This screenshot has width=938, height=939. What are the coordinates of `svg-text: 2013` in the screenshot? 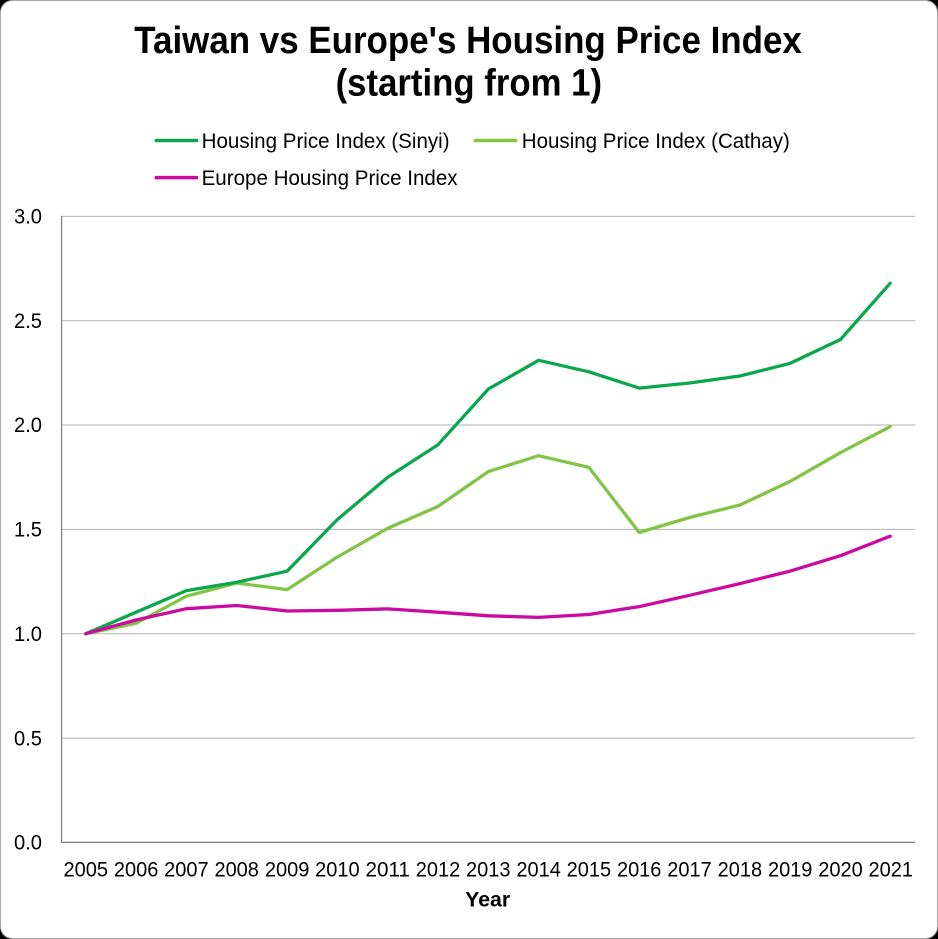 It's located at (488, 869).